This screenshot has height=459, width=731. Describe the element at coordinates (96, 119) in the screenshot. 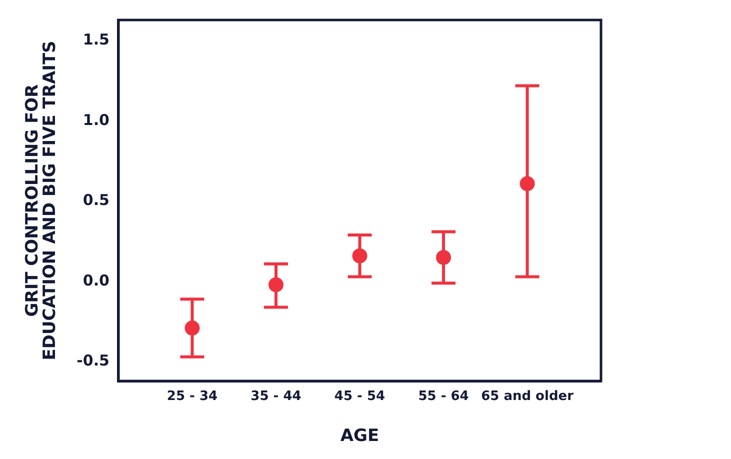

I see `y-tick-label: 1.0` at that location.